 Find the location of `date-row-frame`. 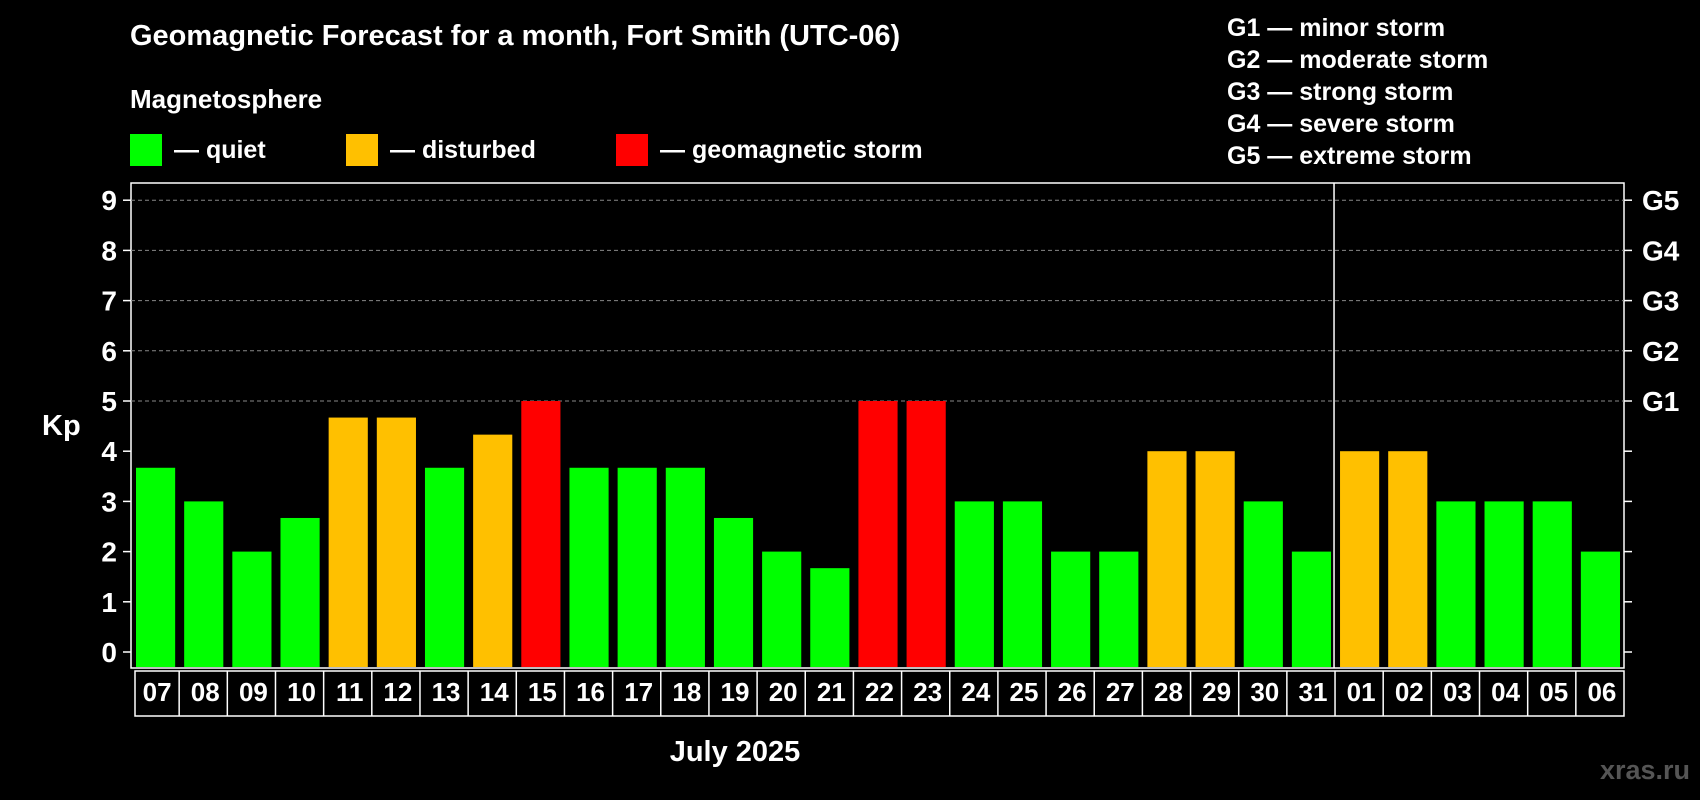

date-row-frame is located at coordinates (879, 693).